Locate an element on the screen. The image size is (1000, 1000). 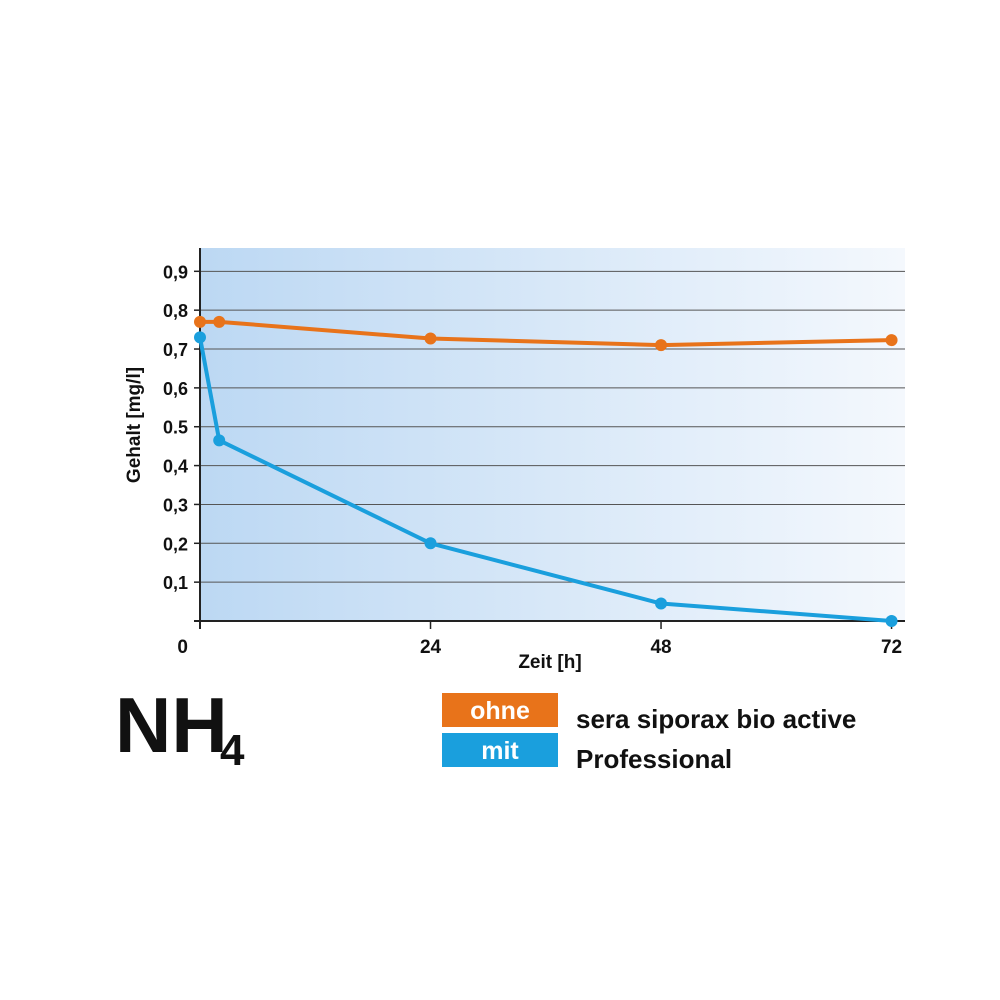
title-text: NH is located at coordinates (171, 725).